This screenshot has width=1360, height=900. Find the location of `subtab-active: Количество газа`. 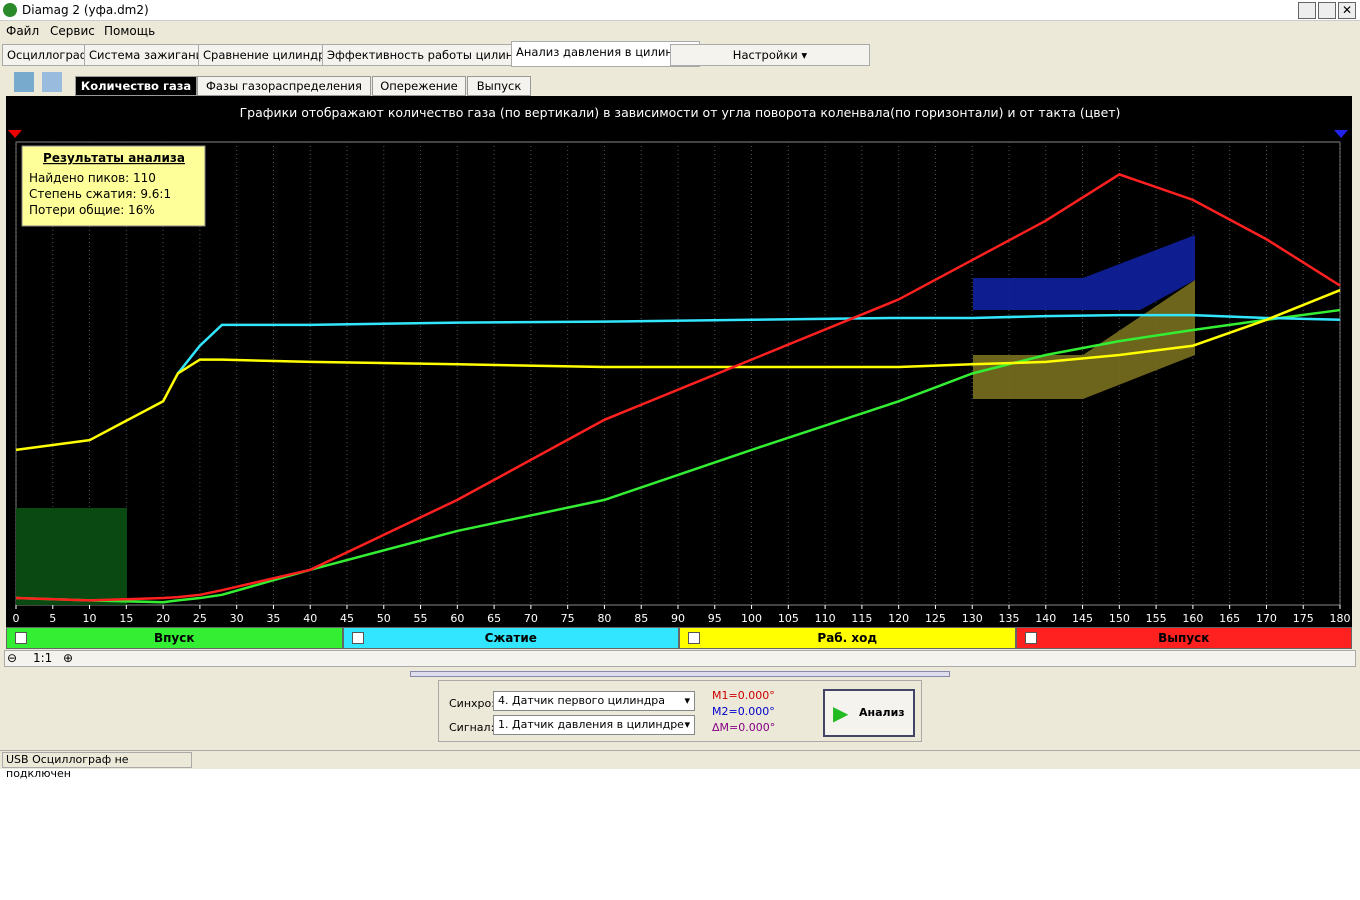

subtab-active: Количество газа is located at coordinates (136, 86).